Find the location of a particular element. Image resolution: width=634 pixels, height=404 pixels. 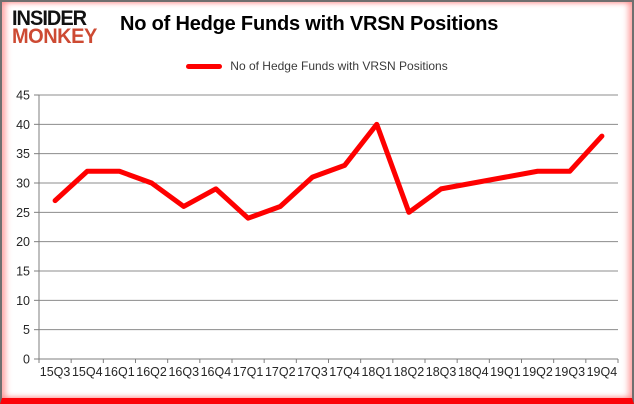

insider-monkey-logo: INSIDER MONKEY is located at coordinates (54, 27).